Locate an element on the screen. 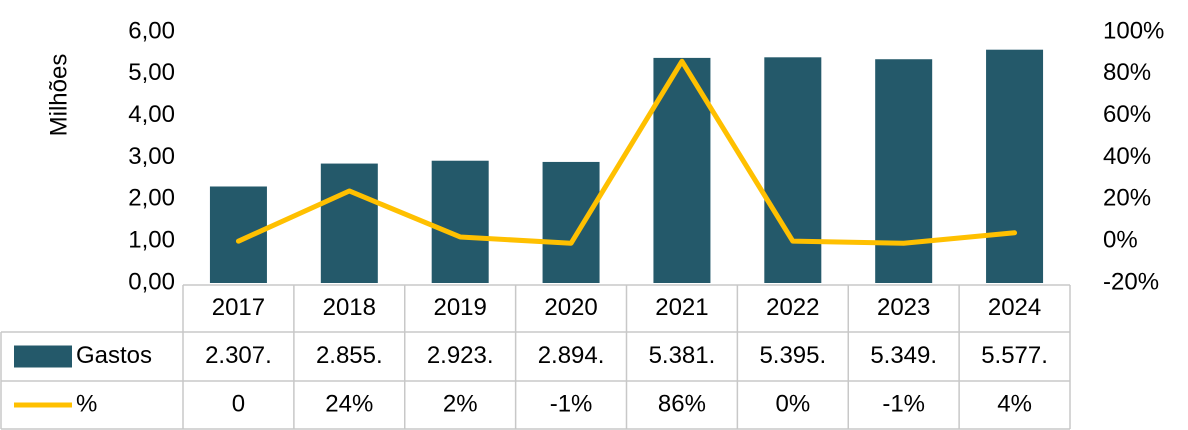 The width and height of the screenshot is (1188, 430). x-tick-label: 2017 is located at coordinates (238, 307).